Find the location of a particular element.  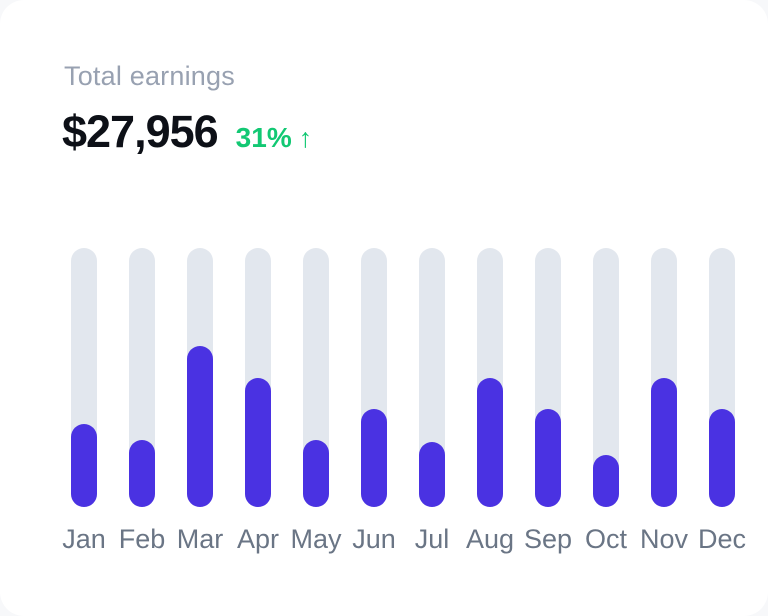

bar-column-nov: Nov is located at coordinates (664, 401).